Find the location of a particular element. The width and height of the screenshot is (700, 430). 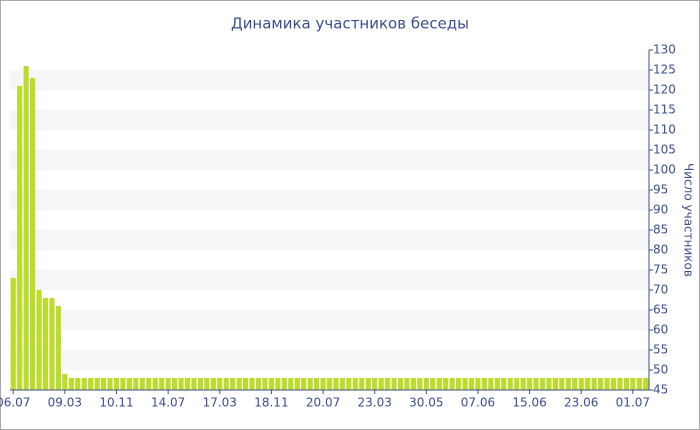

x-tick-label: 15.06 is located at coordinates (529, 403).